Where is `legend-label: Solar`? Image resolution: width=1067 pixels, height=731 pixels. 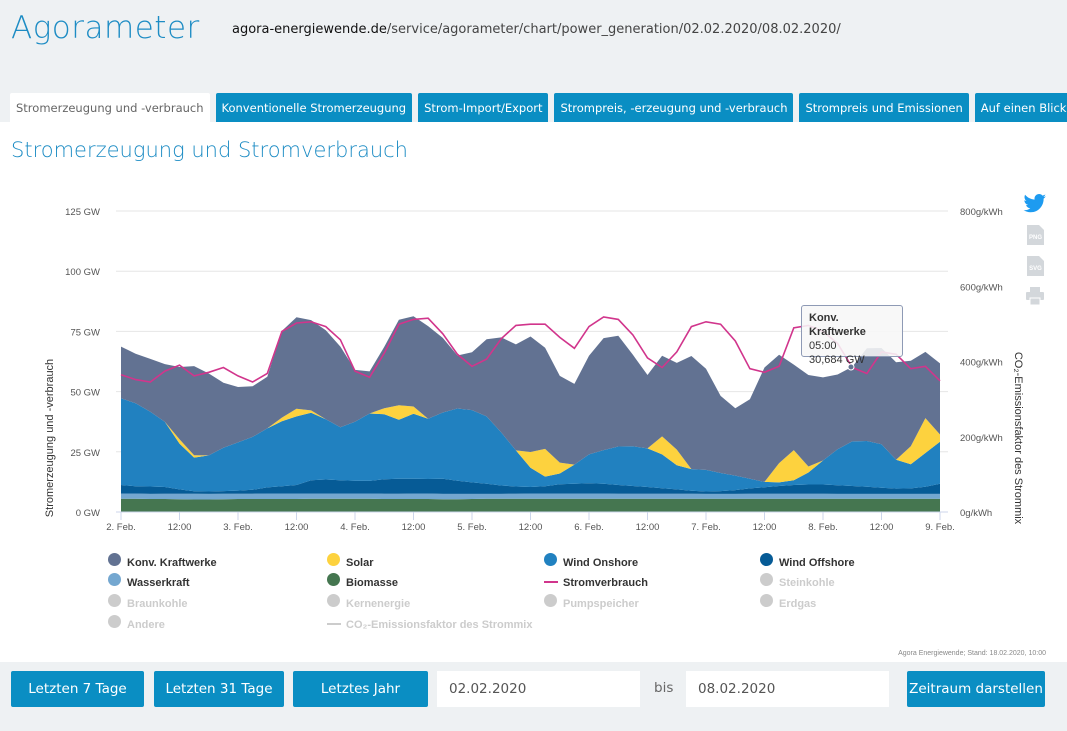 legend-label: Solar is located at coordinates (360, 563).